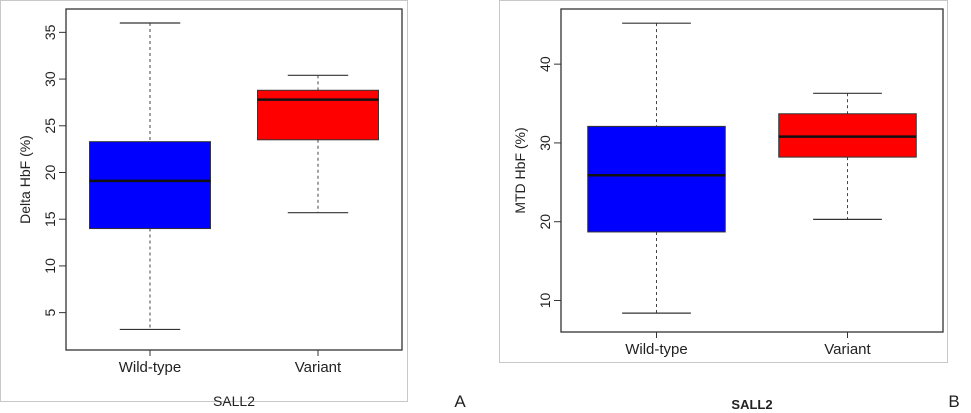  Describe the element at coordinates (460, 401) in the screenshot. I see `panel-letter: A` at that location.